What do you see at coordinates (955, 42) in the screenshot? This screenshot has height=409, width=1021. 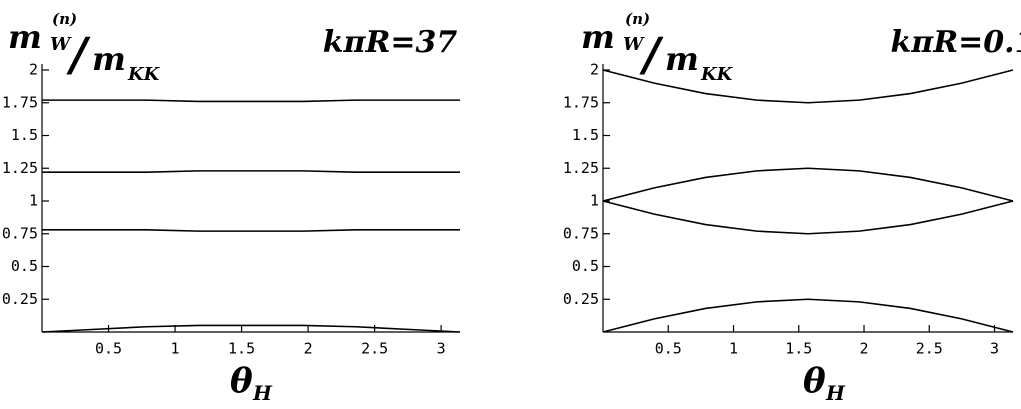 I see `chart-title: kπR=0.1` at bounding box center [955, 42].